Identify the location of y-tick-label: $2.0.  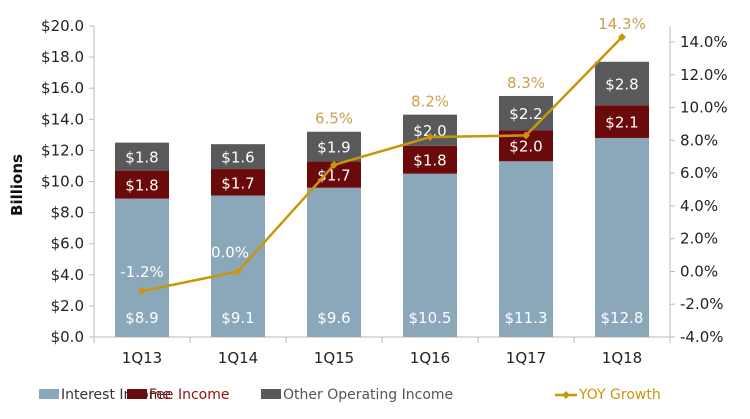
(67, 306).